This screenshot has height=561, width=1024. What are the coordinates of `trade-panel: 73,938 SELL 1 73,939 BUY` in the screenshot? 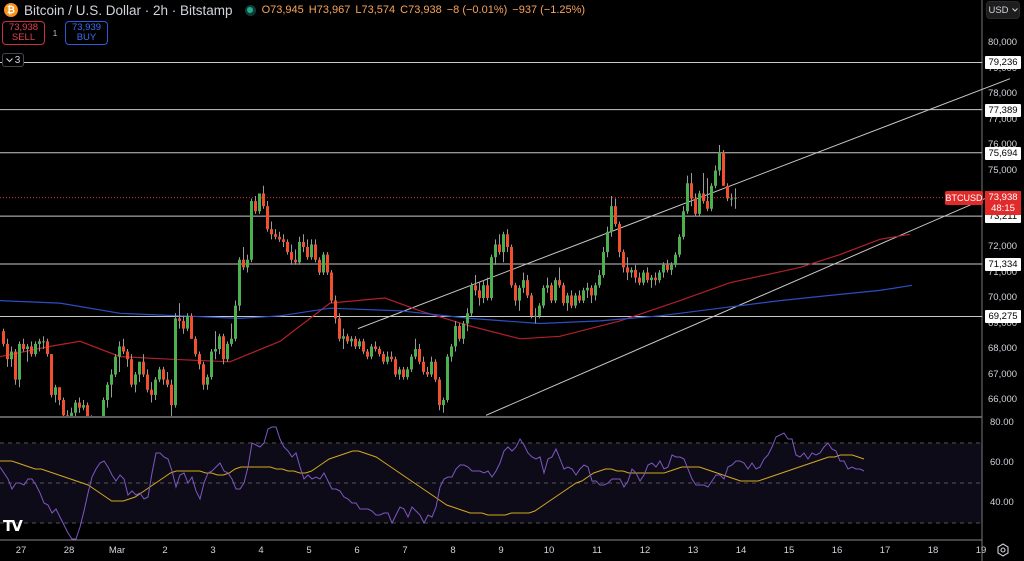 It's located at (55, 33).